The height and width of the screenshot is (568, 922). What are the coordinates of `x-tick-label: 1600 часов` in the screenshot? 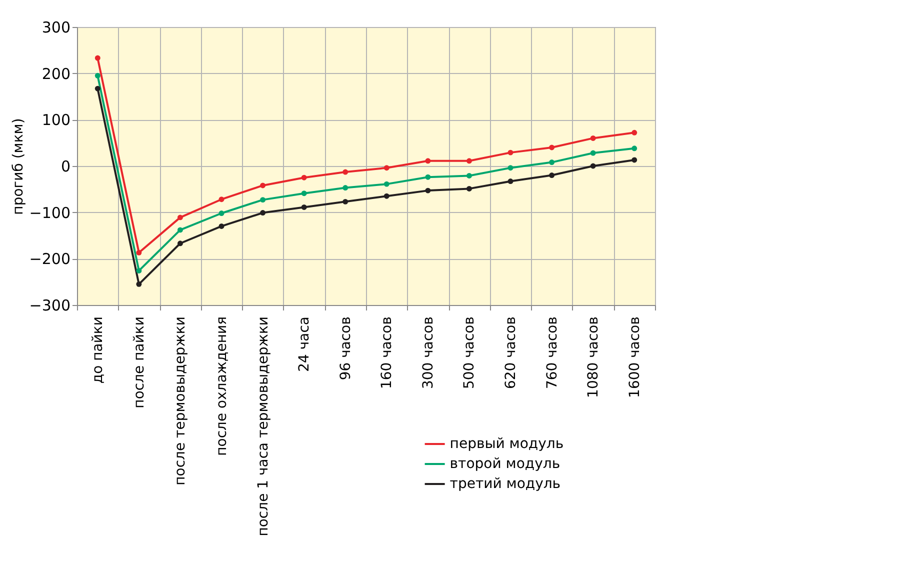 It's located at (634, 357).